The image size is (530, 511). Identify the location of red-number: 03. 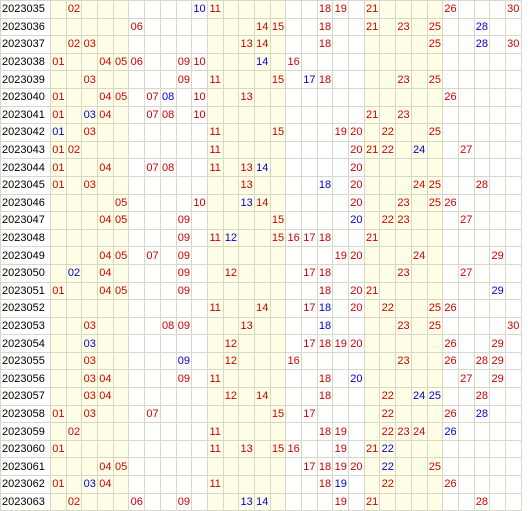
(90, 414).